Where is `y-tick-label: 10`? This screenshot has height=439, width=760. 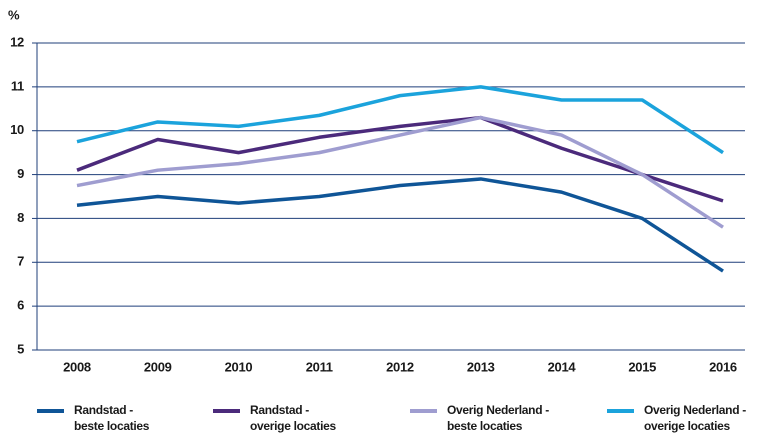
y-tick-label: 10 is located at coordinates (17, 129).